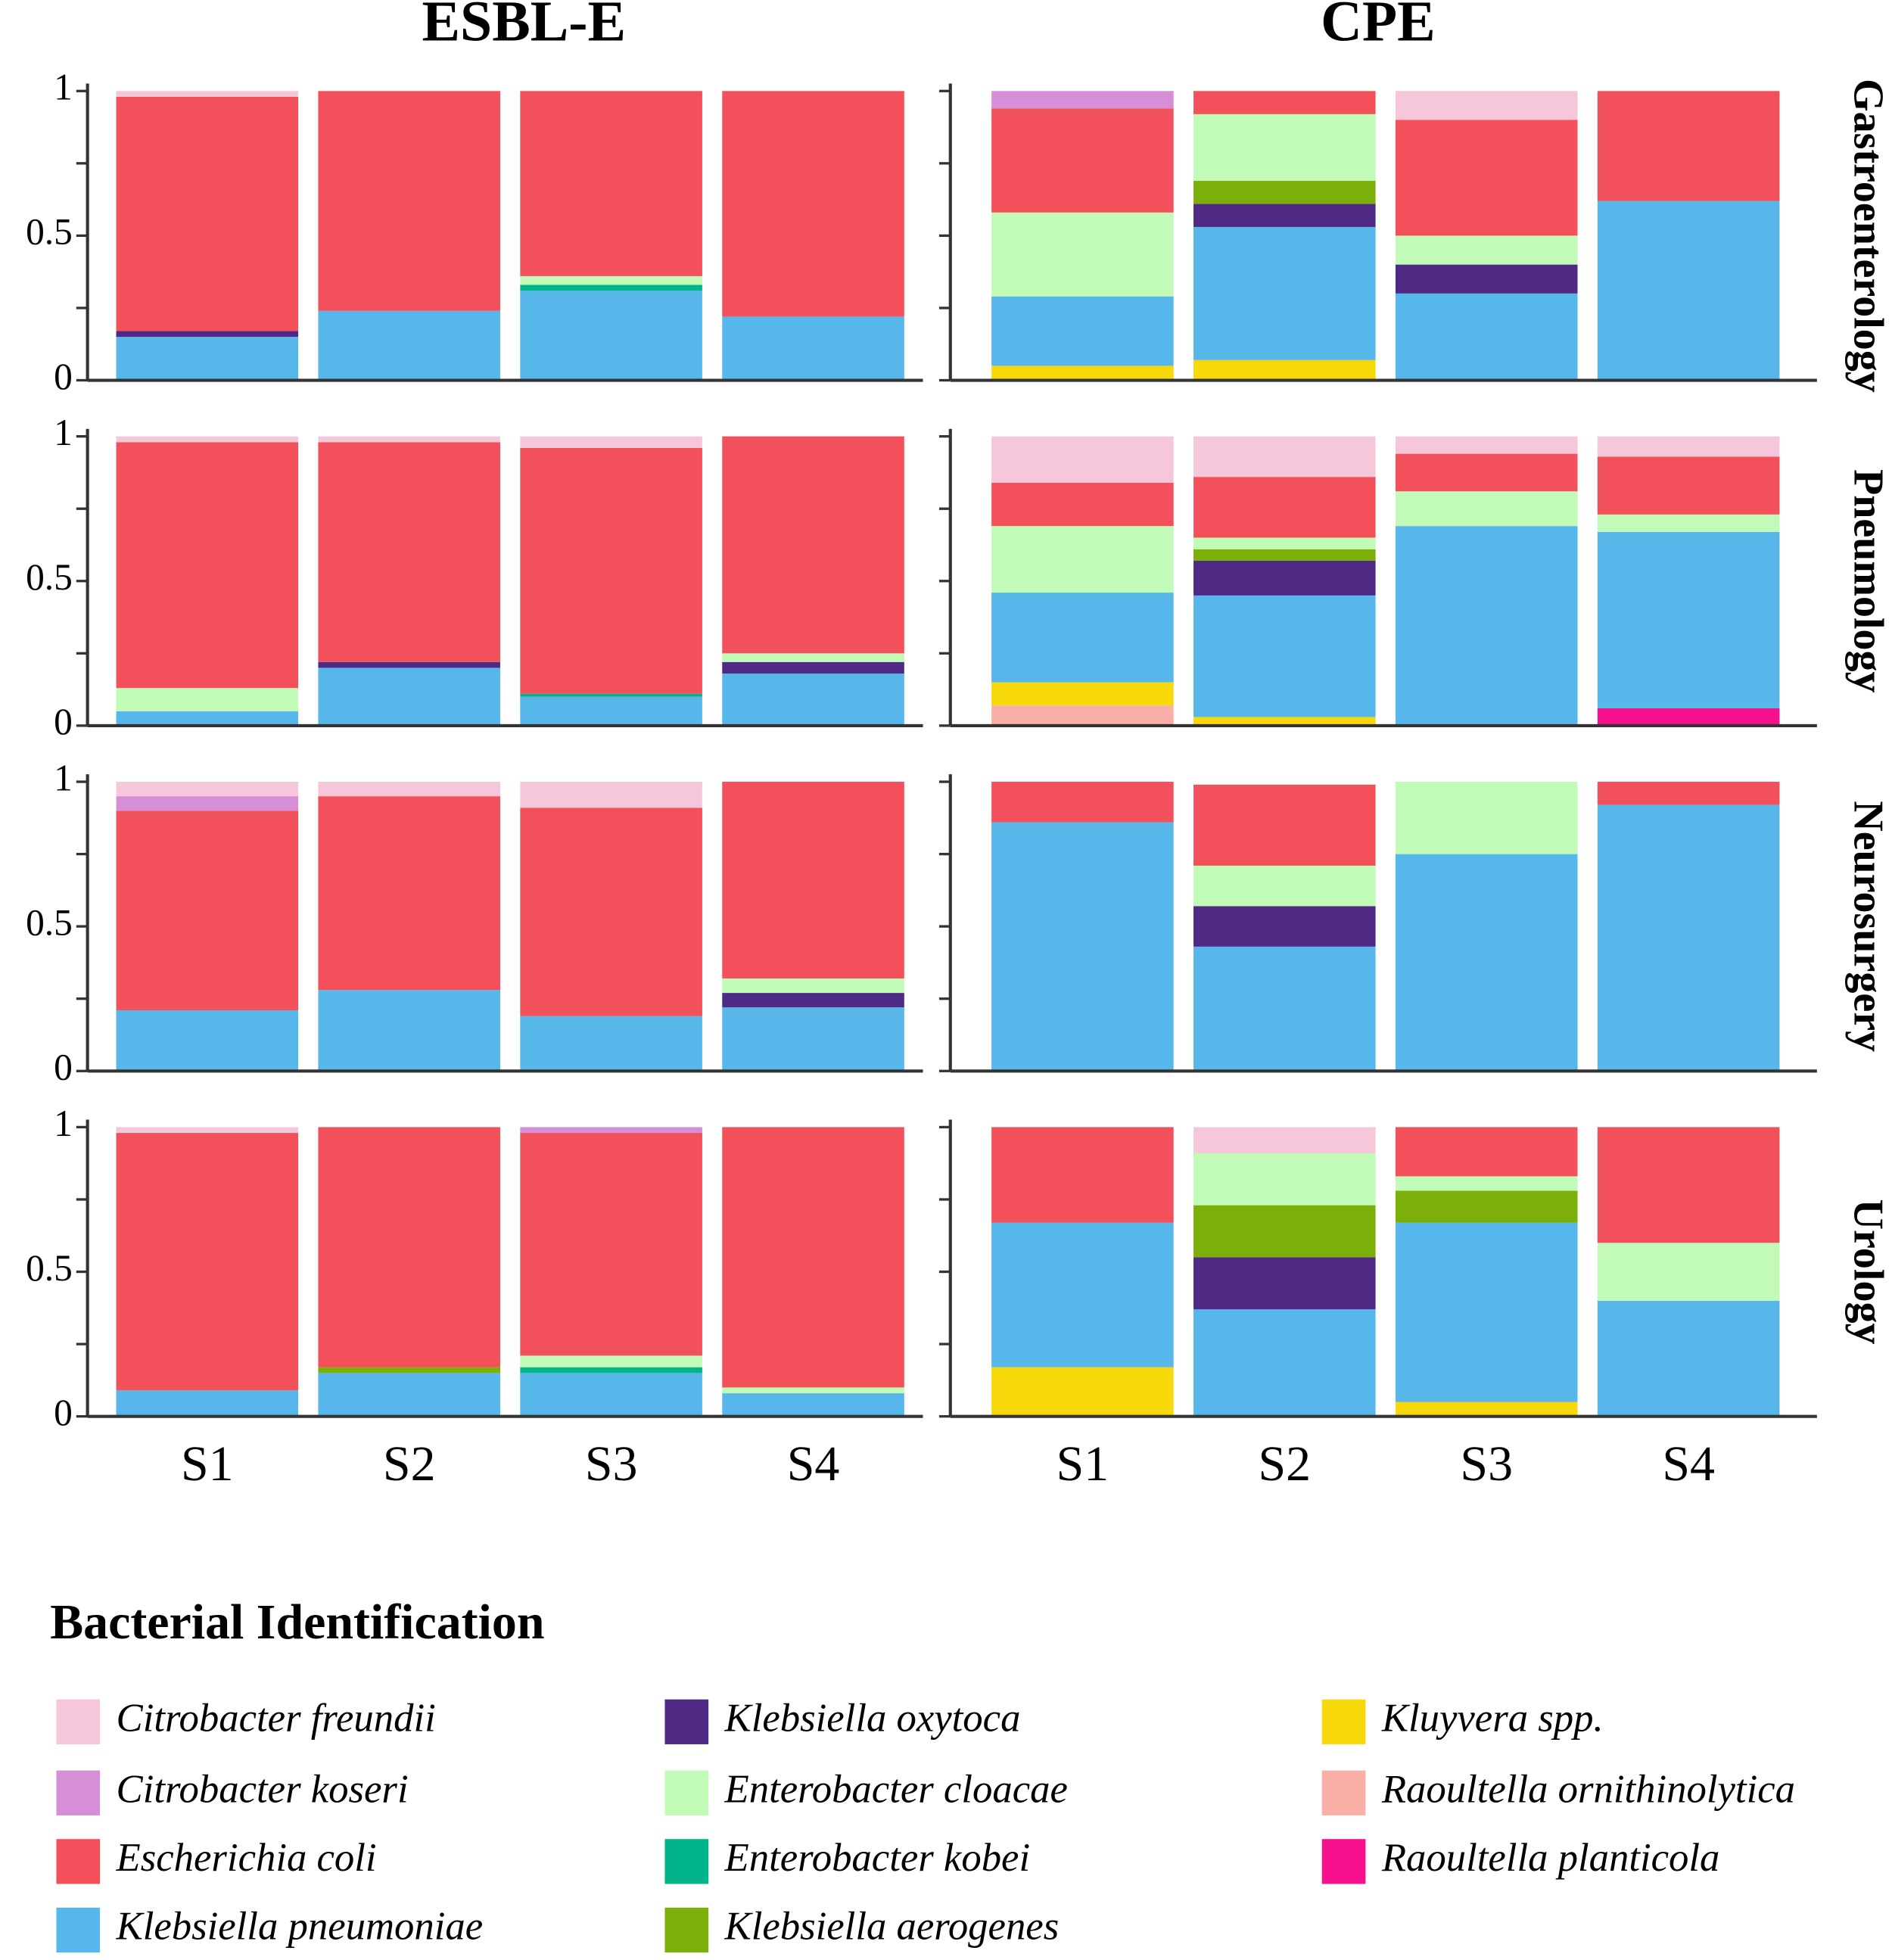 The width and height of the screenshot is (1892, 1960). Describe the element at coordinates (409, 1464) in the screenshot. I see `x-tick-label: S2` at that location.